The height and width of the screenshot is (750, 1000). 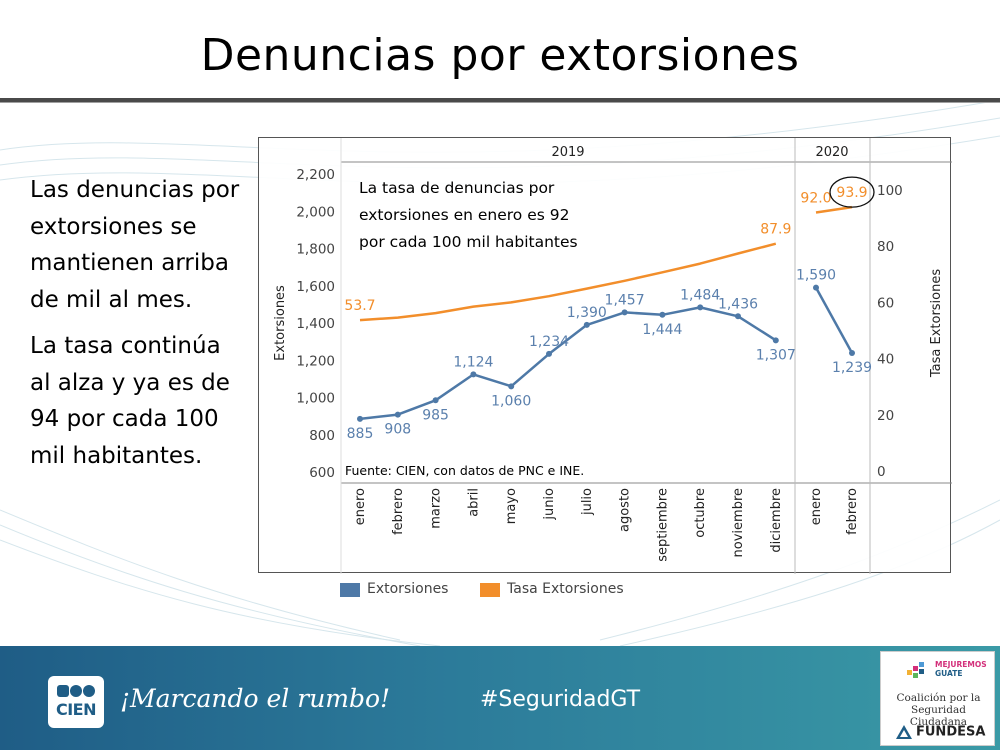 What do you see at coordinates (350, 590) in the screenshot?
I see `legend-swatch-extorsiones` at bounding box center [350, 590].